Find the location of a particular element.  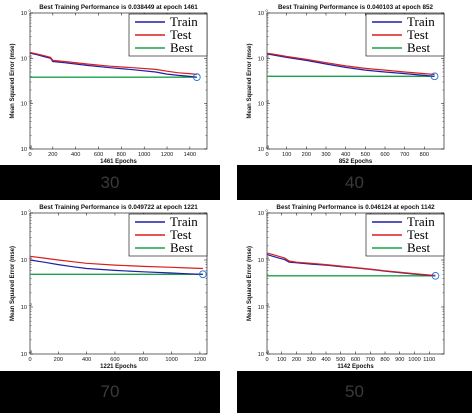

x-tick-label: 1200 is located at coordinates (167, 155).